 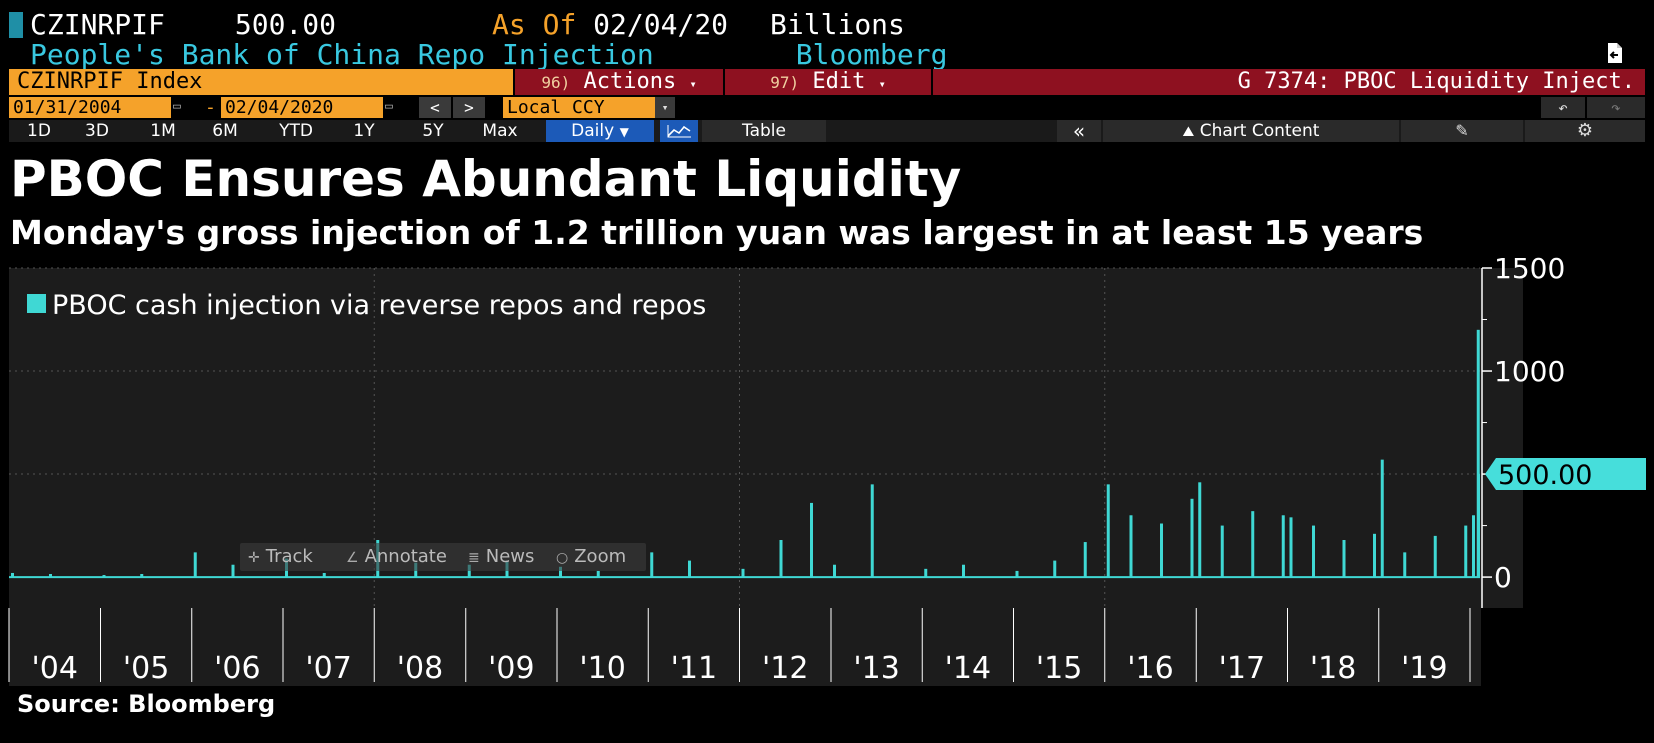 What do you see at coordinates (602, 668) in the screenshot?
I see `x-tick-label: '10` at bounding box center [602, 668].